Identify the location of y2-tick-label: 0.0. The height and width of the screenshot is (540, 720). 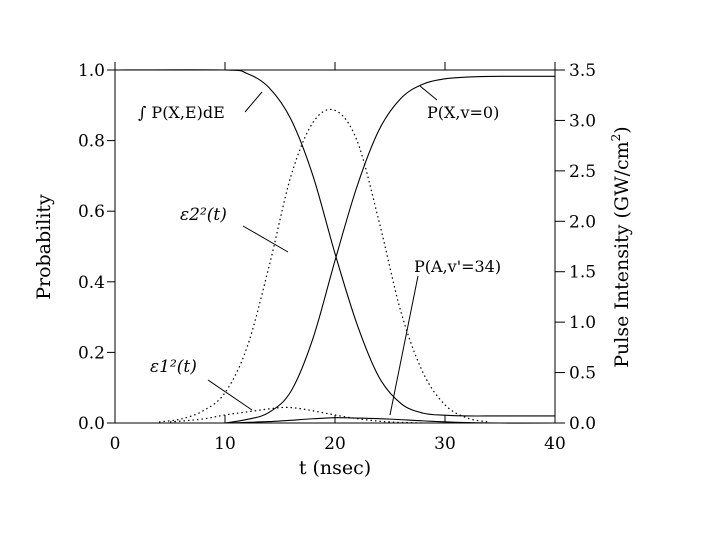
(582, 424).